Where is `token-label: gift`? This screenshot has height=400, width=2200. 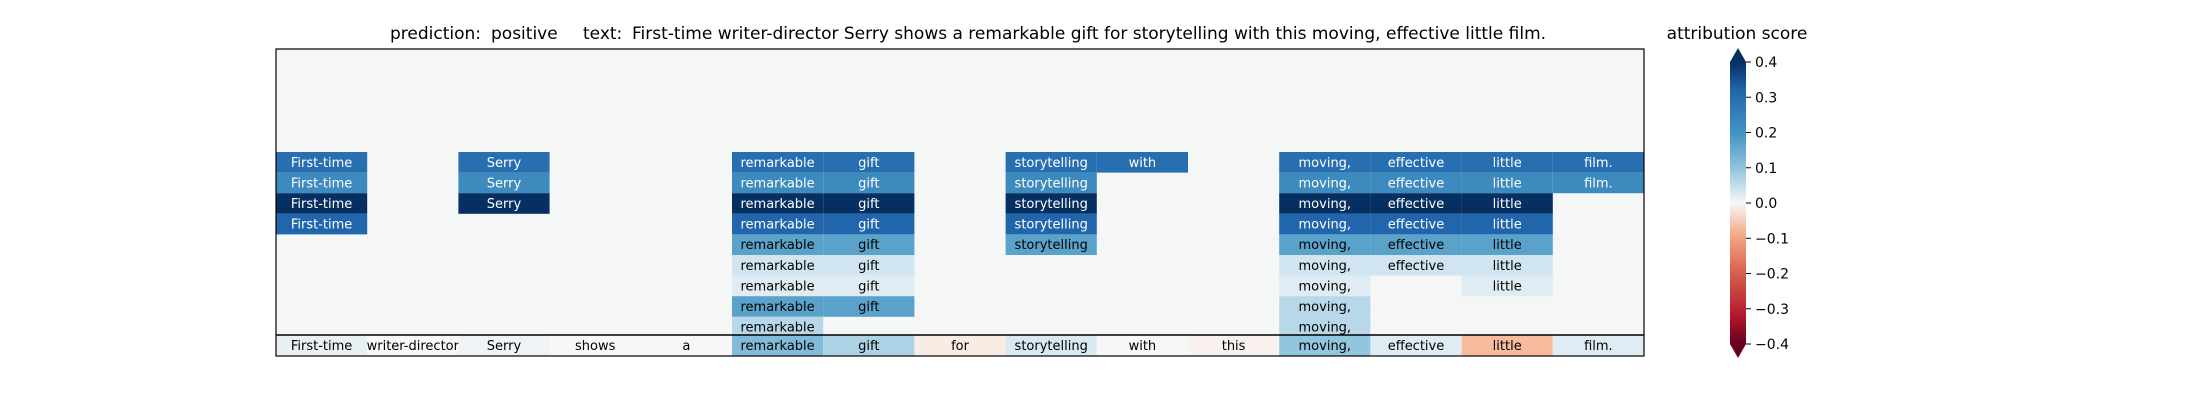
token-label: gift is located at coordinates (868, 346).